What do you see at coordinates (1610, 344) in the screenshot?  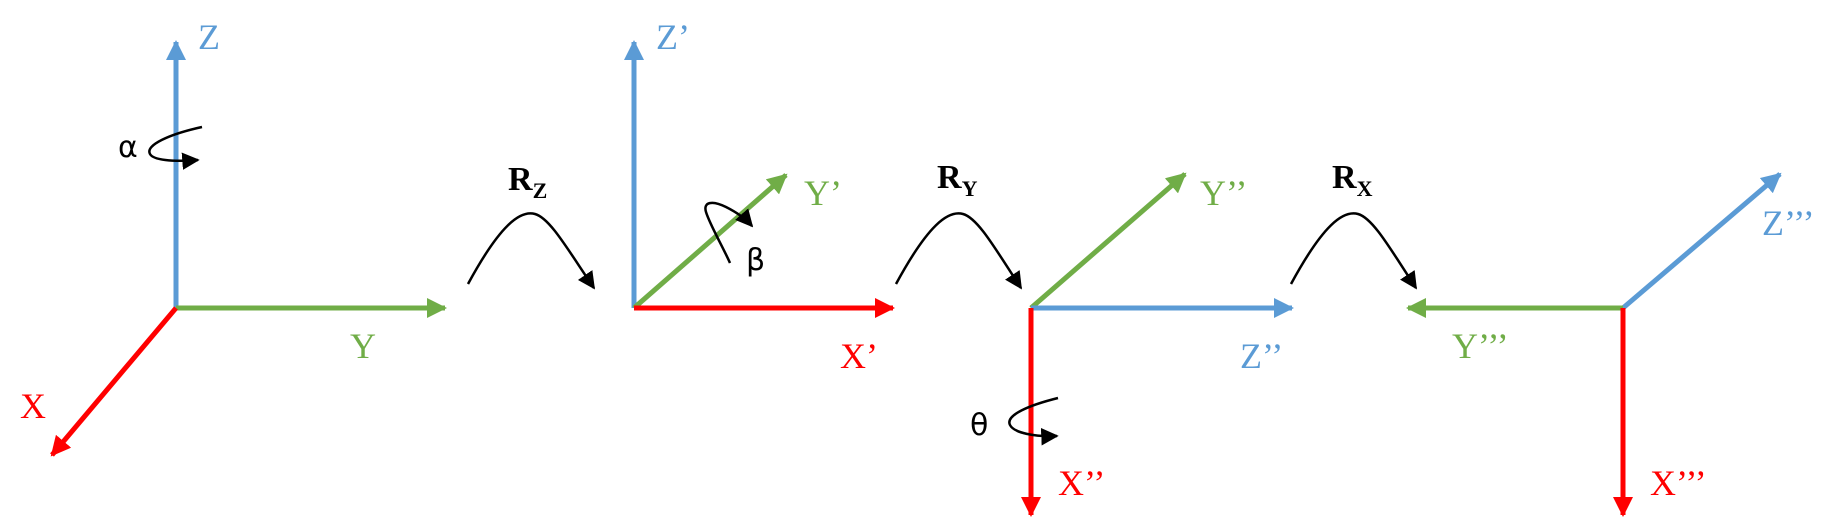 I see `frame-4: Z’’’ Y’’’ X’’’` at bounding box center [1610, 344].